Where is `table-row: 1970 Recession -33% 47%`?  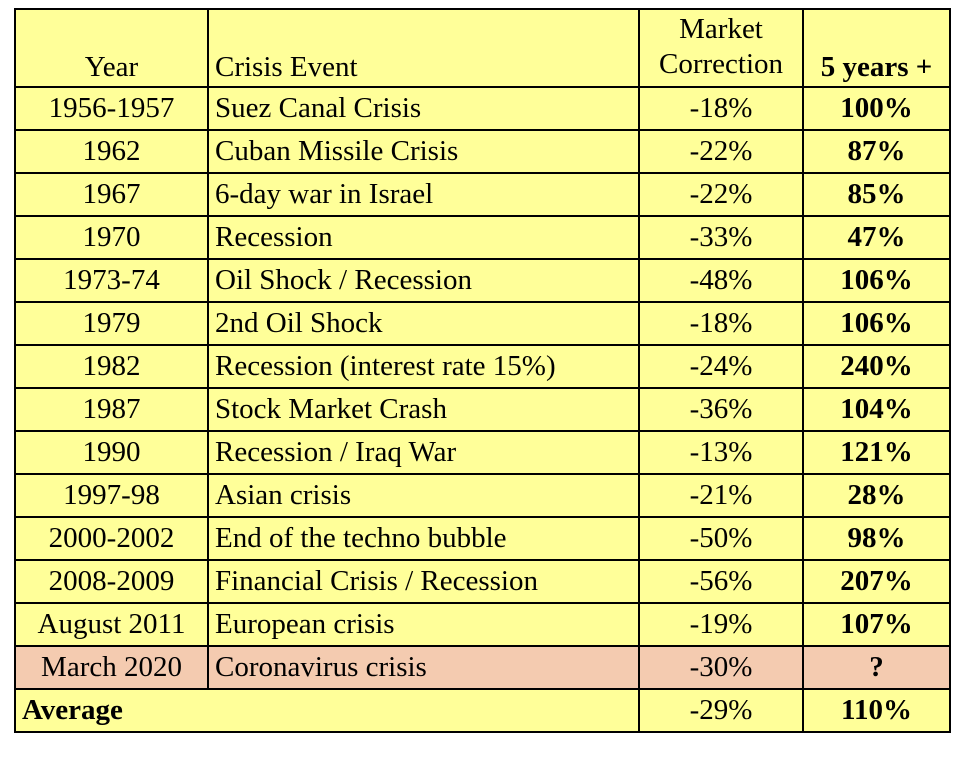 table-row: 1970 Recession -33% 47% is located at coordinates (482, 237).